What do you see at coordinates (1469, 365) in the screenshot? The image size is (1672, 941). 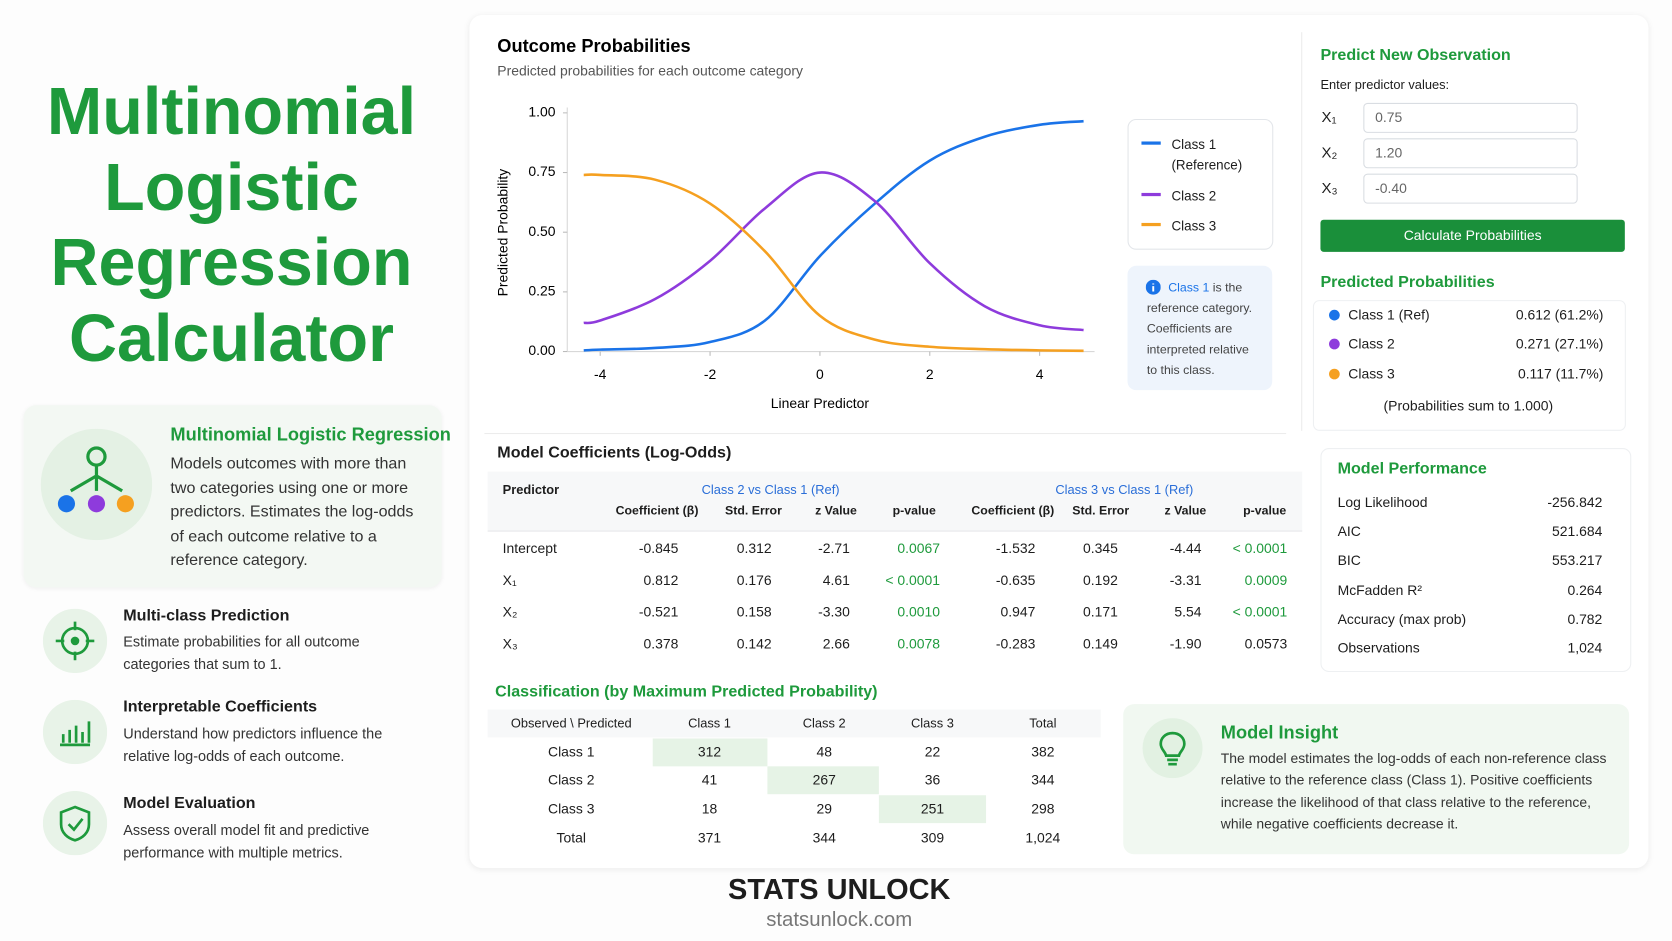 I see `results-box` at bounding box center [1469, 365].